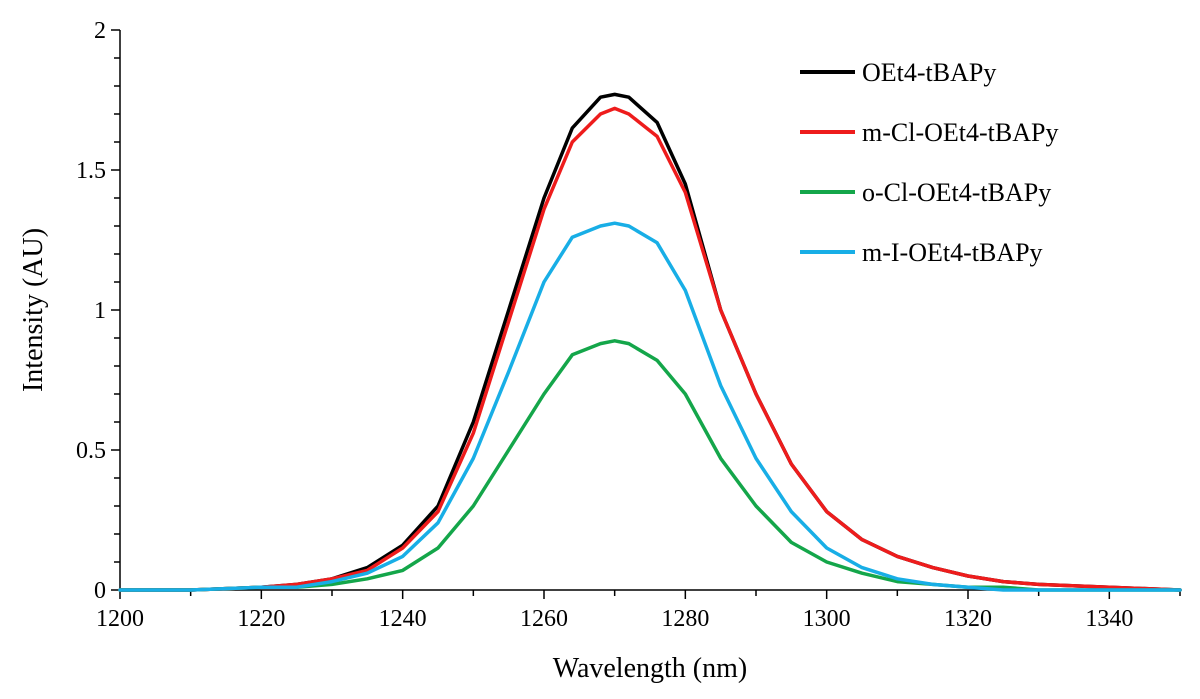 This screenshot has height=699, width=1200. I want to click on x-tick-label: 1240, so click(403, 619).